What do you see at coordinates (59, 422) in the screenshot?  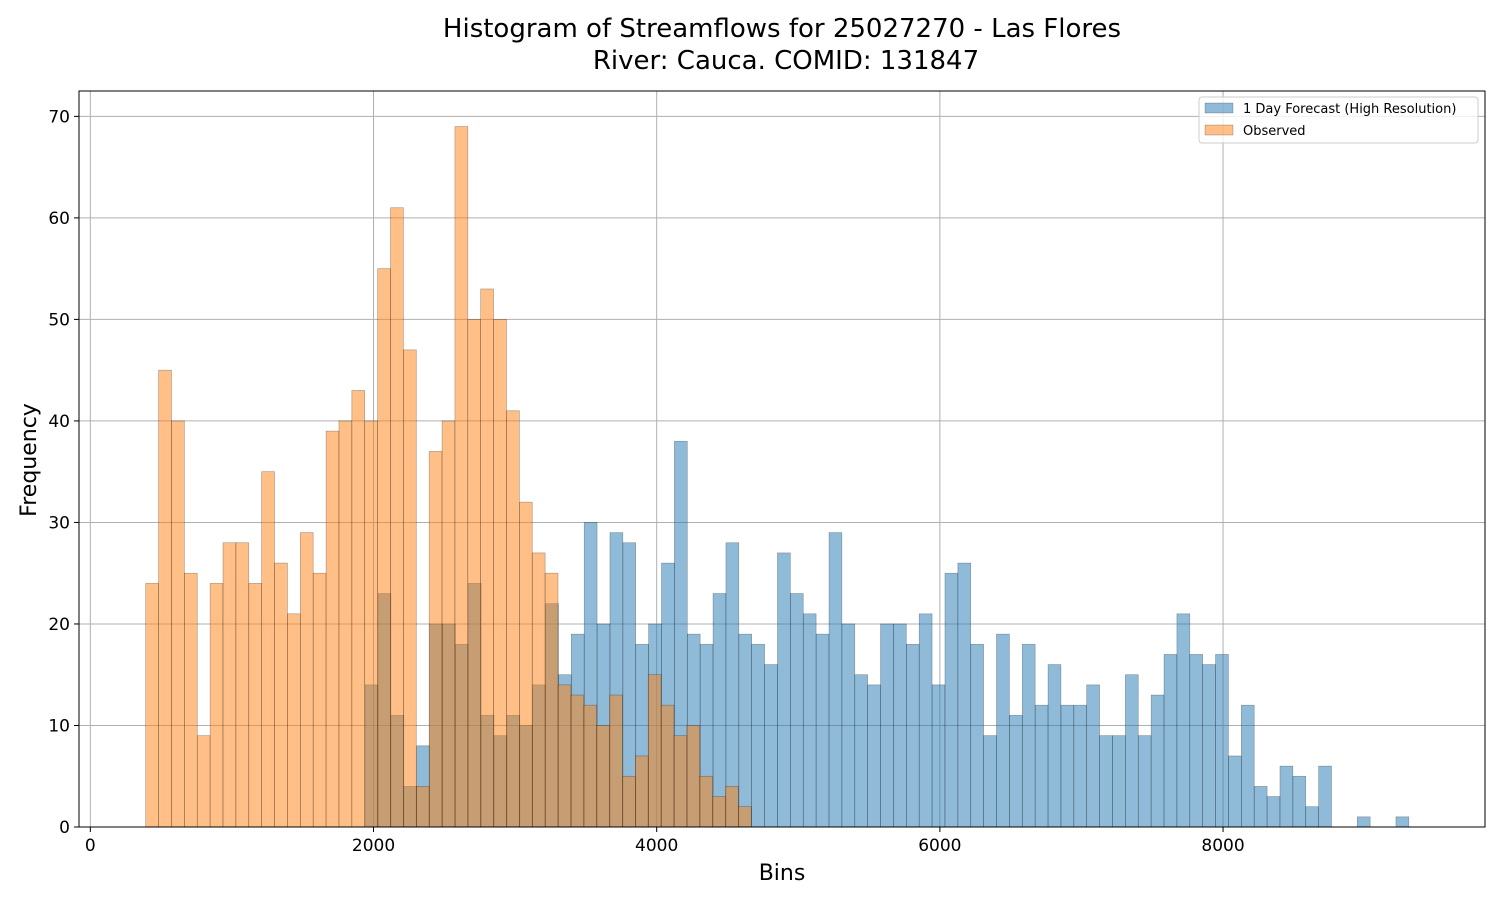 I see `y-tick-label: 40` at bounding box center [59, 422].